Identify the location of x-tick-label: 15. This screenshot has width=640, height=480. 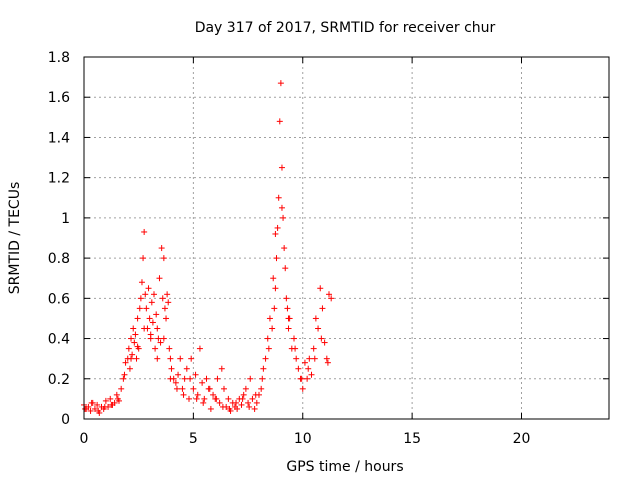
(412, 439).